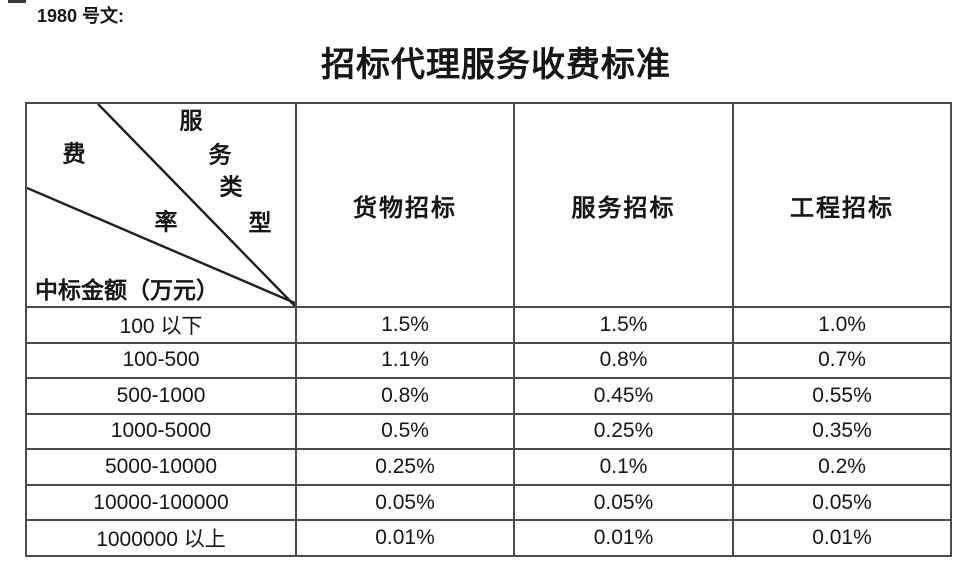 The height and width of the screenshot is (581, 976). I want to click on fee-rate-char: 费, so click(74, 154).